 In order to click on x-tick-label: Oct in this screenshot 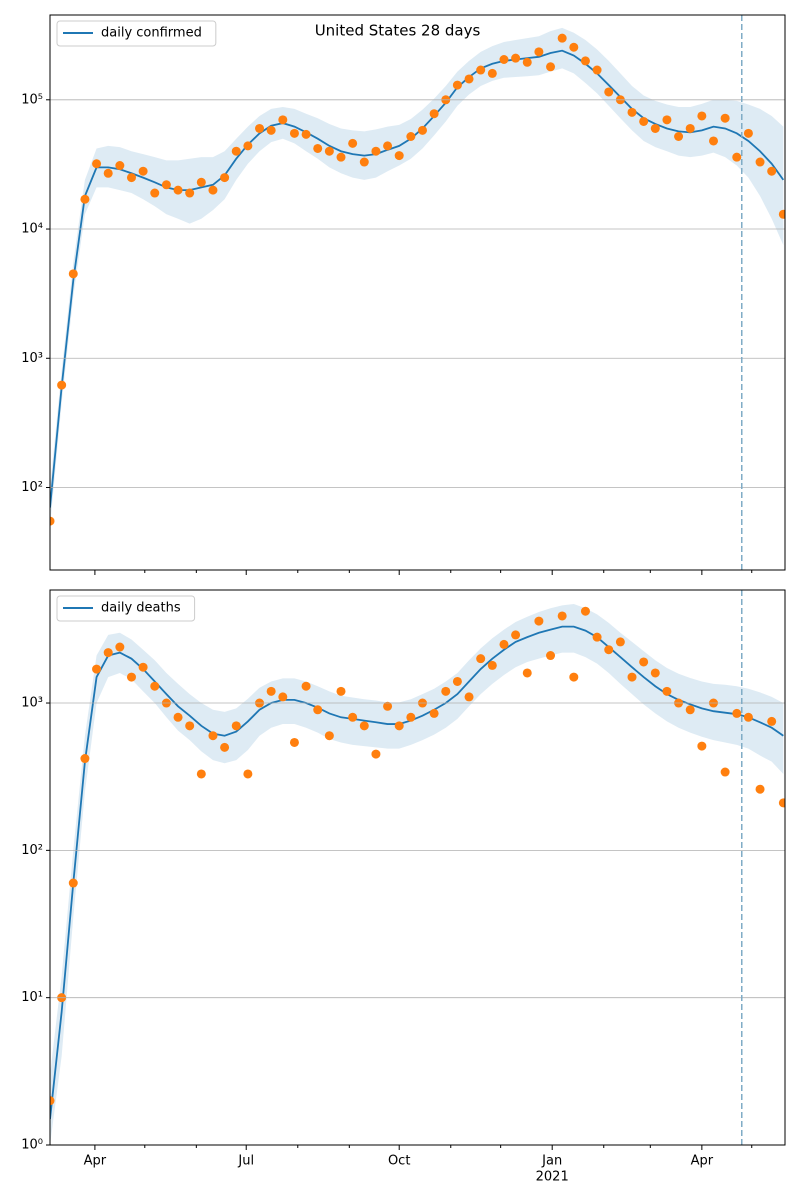, I will do `click(399, 1161)`.